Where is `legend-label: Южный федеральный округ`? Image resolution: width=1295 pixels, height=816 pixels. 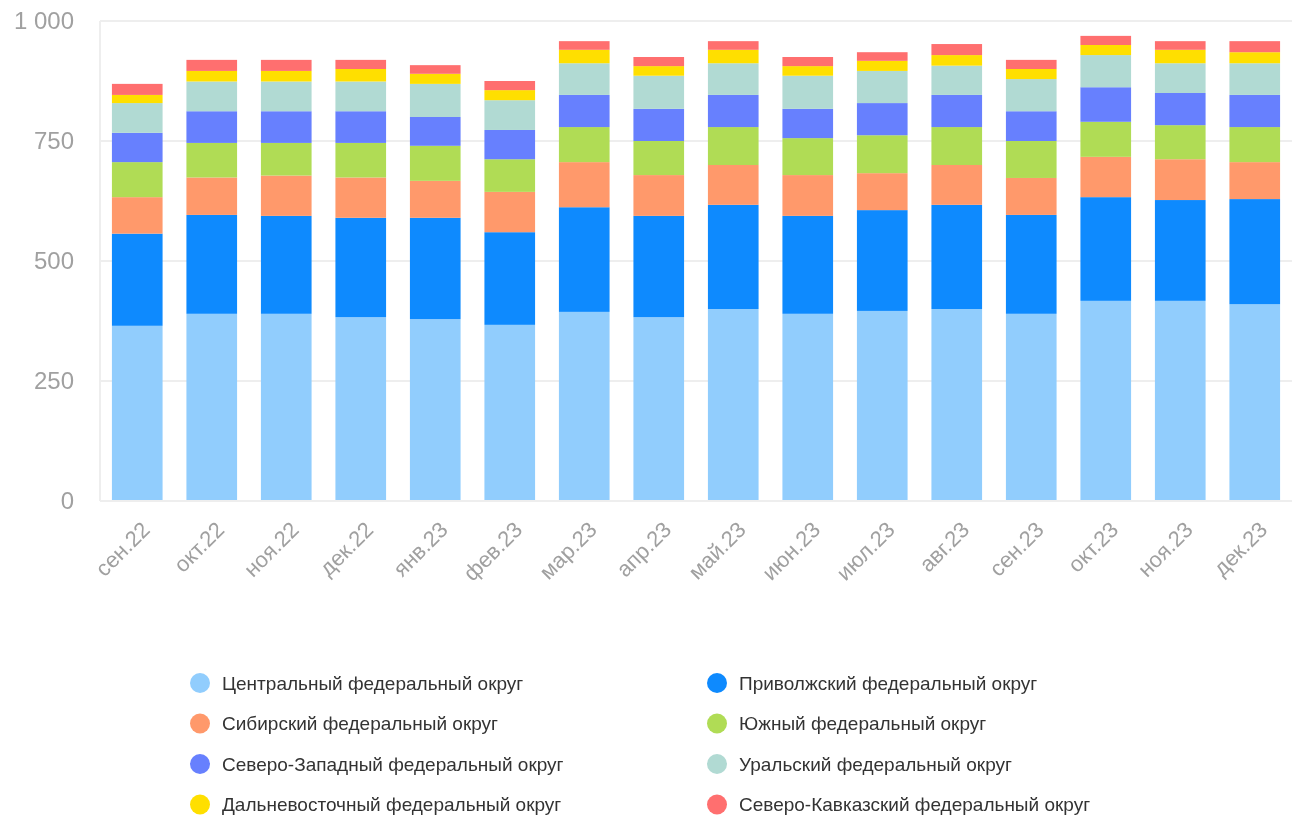
legend-label: Южный федеральный округ is located at coordinates (863, 724).